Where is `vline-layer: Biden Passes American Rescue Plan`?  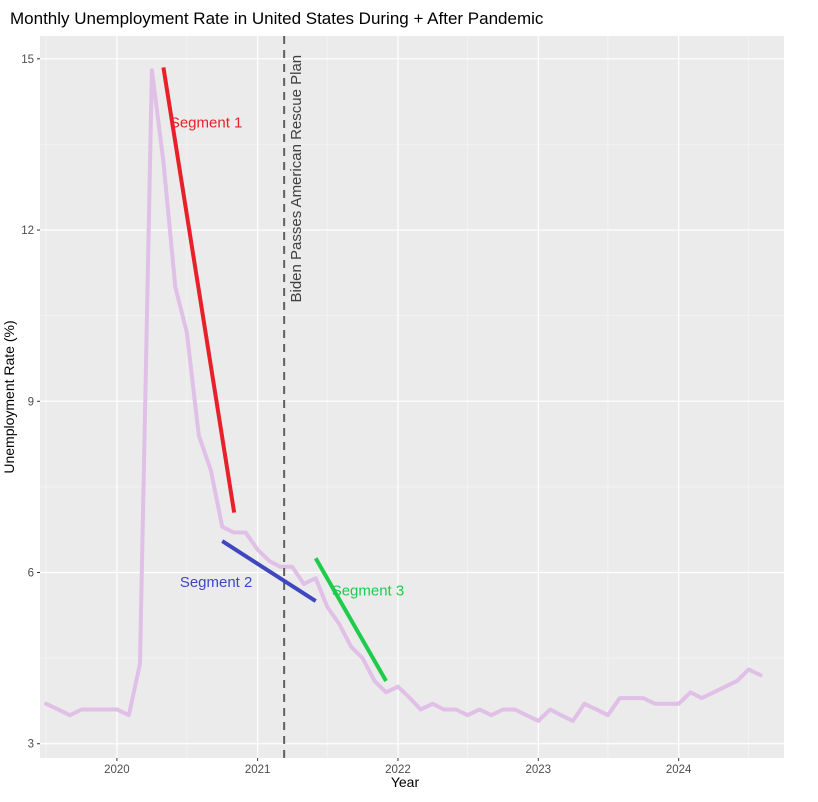
vline-layer: Biden Passes American Rescue Plan is located at coordinates (294, 397).